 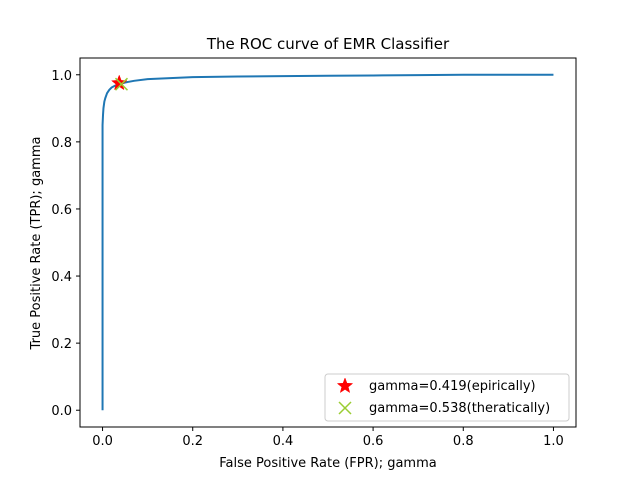 What do you see at coordinates (102, 441) in the screenshot?
I see `x-tick-label: 0.0` at bounding box center [102, 441].